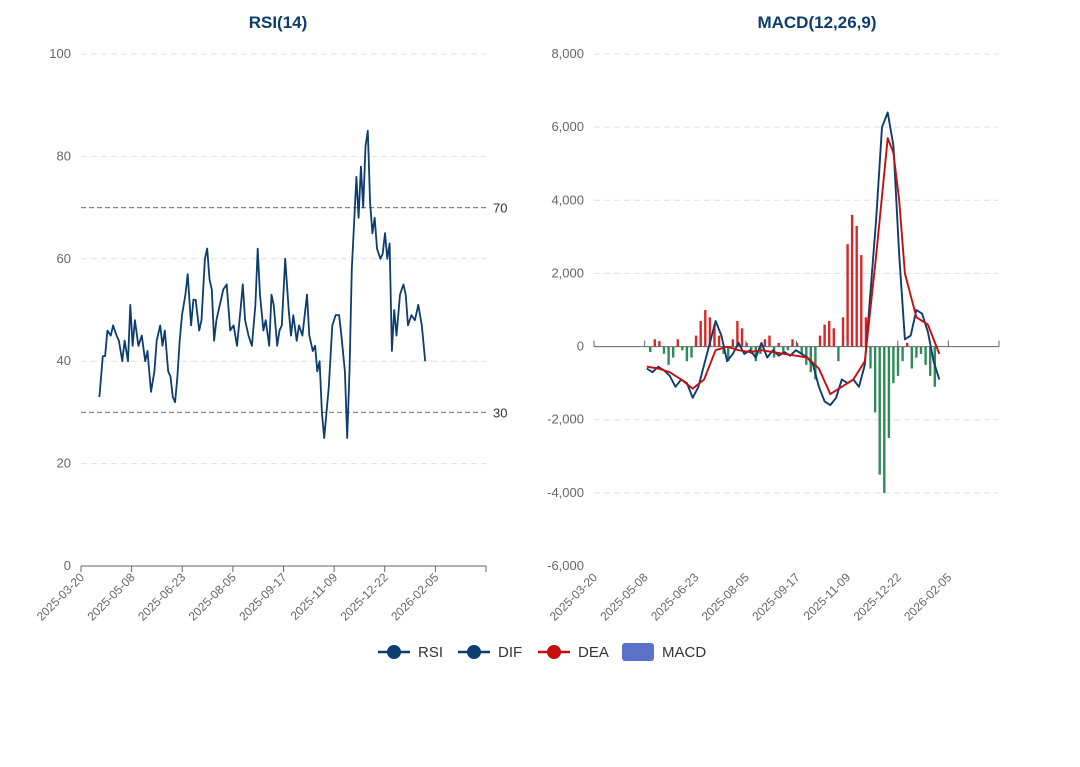 This screenshot has height=767, width=1080. I want to click on legend-item-rsi: RSI, so click(410, 652).